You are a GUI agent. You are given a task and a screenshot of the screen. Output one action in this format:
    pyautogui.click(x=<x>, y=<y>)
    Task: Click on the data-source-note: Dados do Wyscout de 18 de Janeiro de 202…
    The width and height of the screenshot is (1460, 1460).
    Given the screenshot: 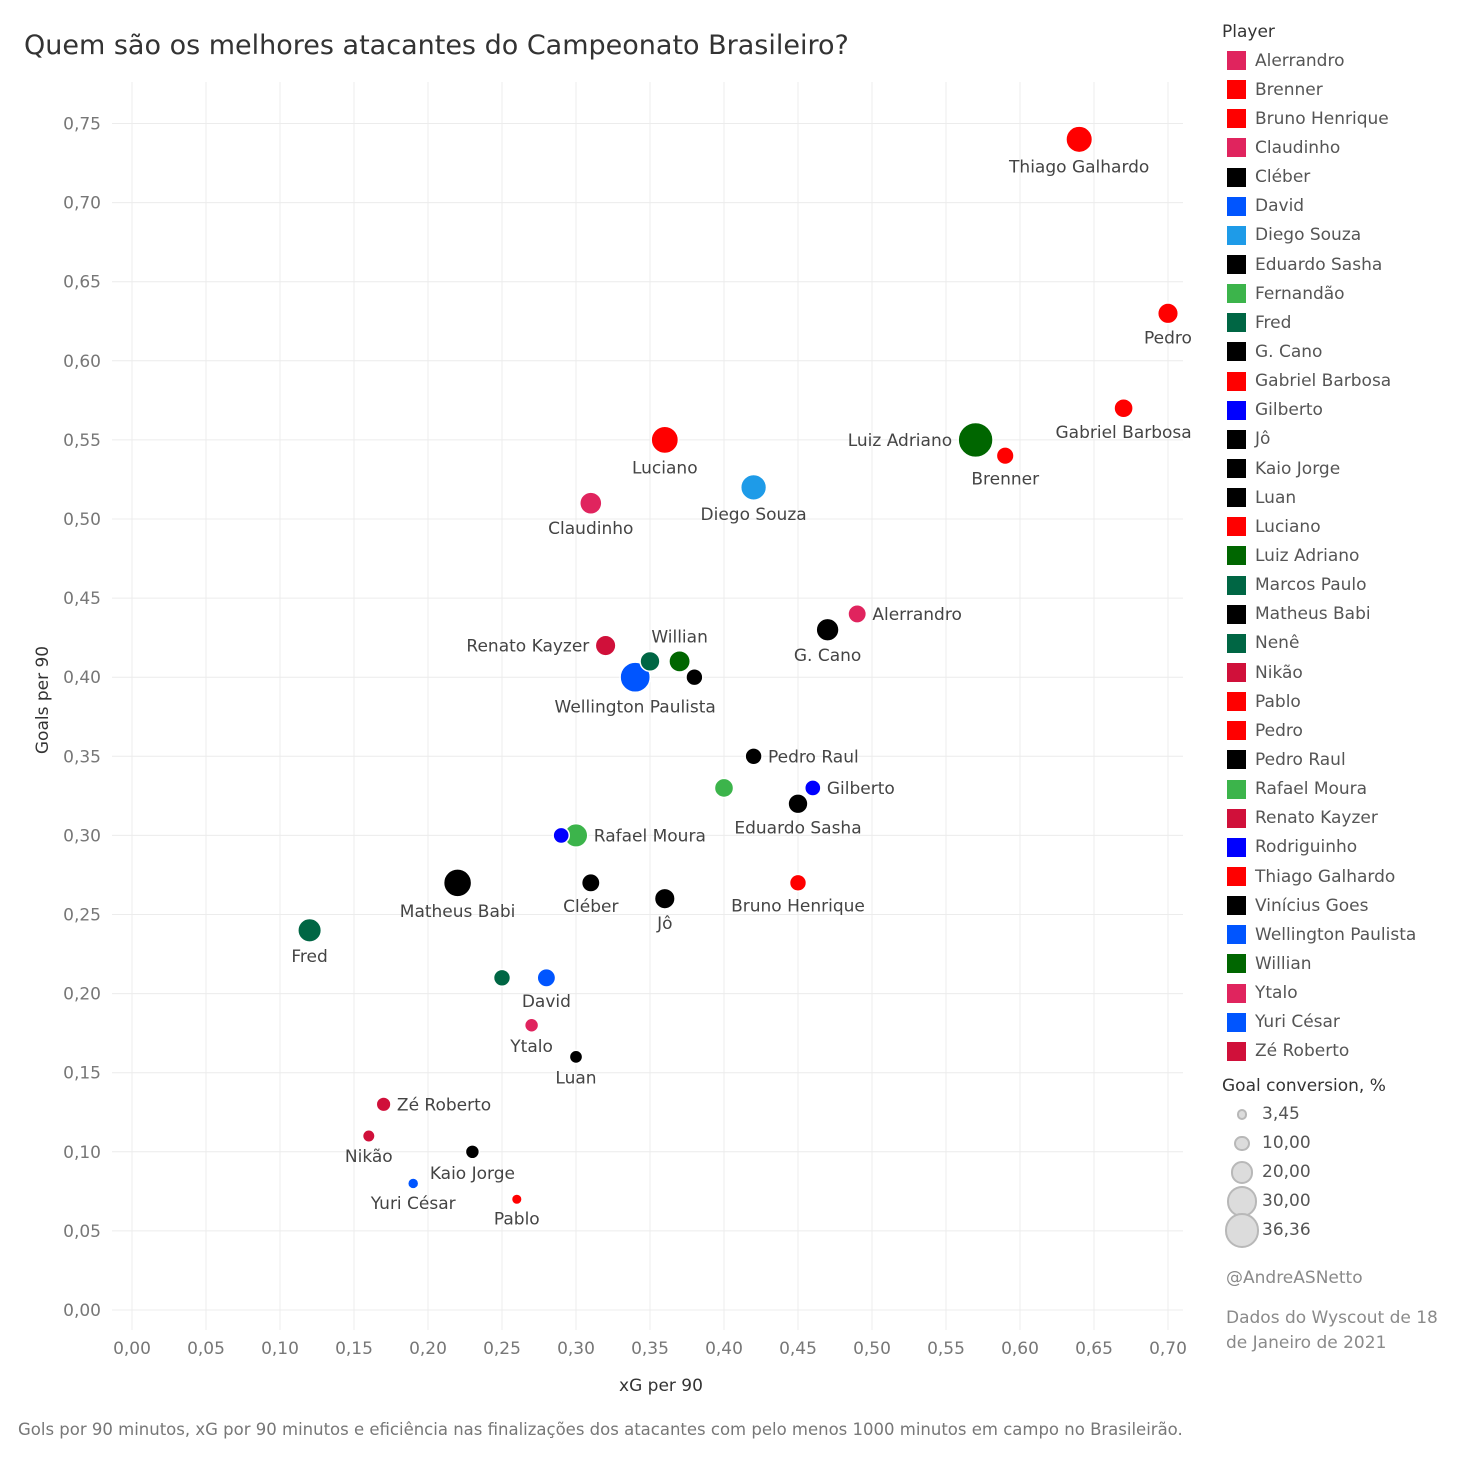 What is the action you would take?
    pyautogui.click(x=1332, y=1330)
    